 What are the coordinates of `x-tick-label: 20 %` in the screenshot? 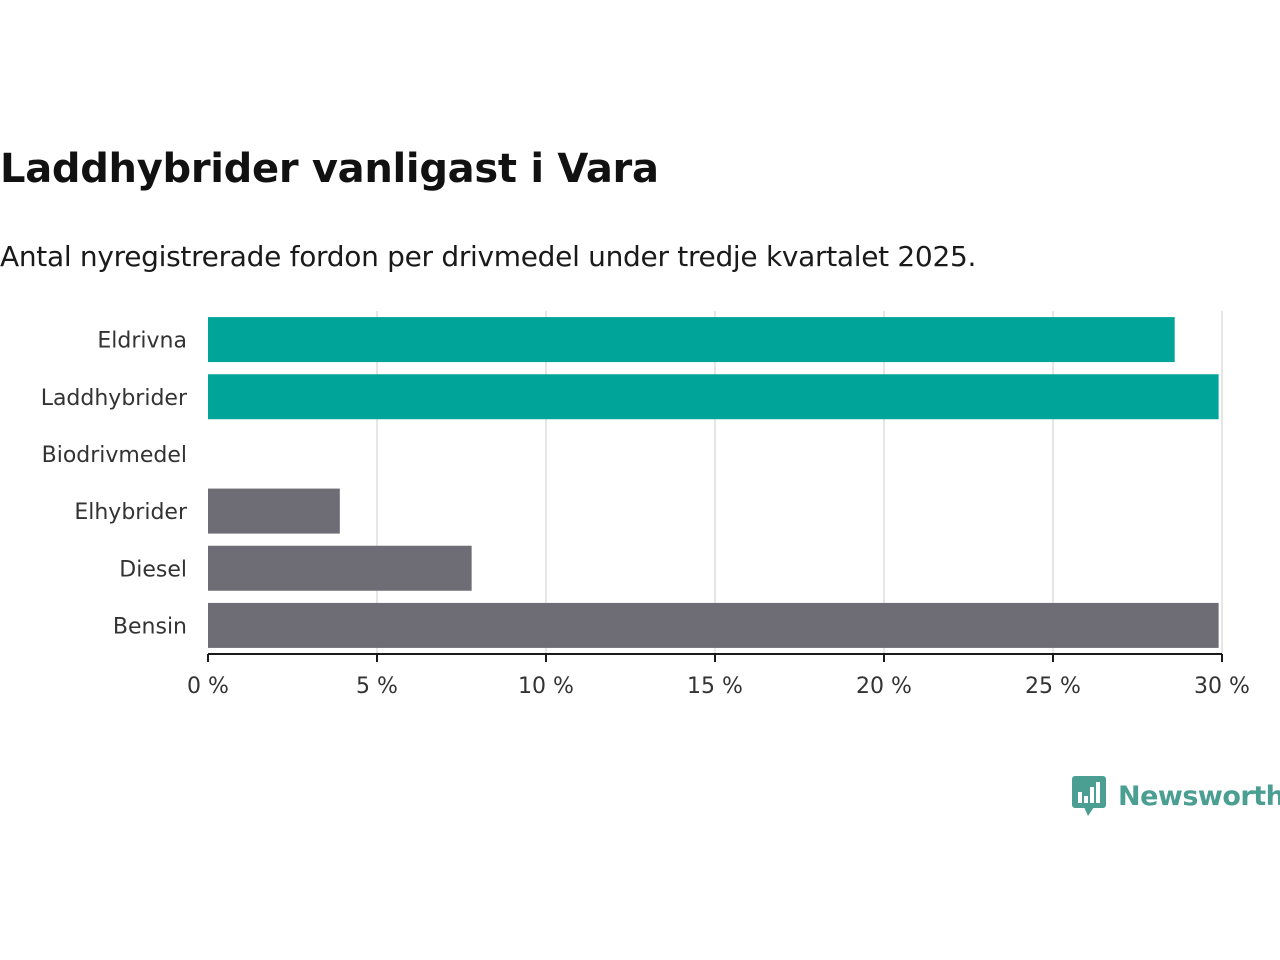 It's located at (884, 686).